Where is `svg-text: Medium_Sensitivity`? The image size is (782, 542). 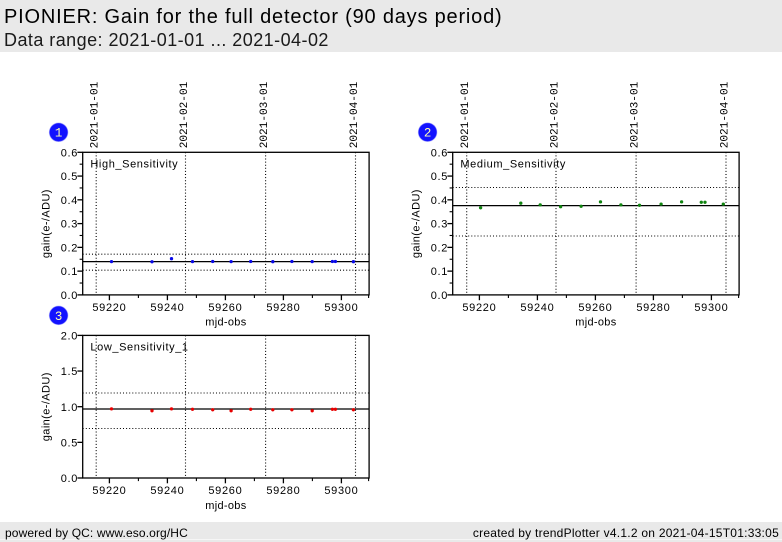
svg-text: Medium_Sensitivity is located at coordinates (513, 165).